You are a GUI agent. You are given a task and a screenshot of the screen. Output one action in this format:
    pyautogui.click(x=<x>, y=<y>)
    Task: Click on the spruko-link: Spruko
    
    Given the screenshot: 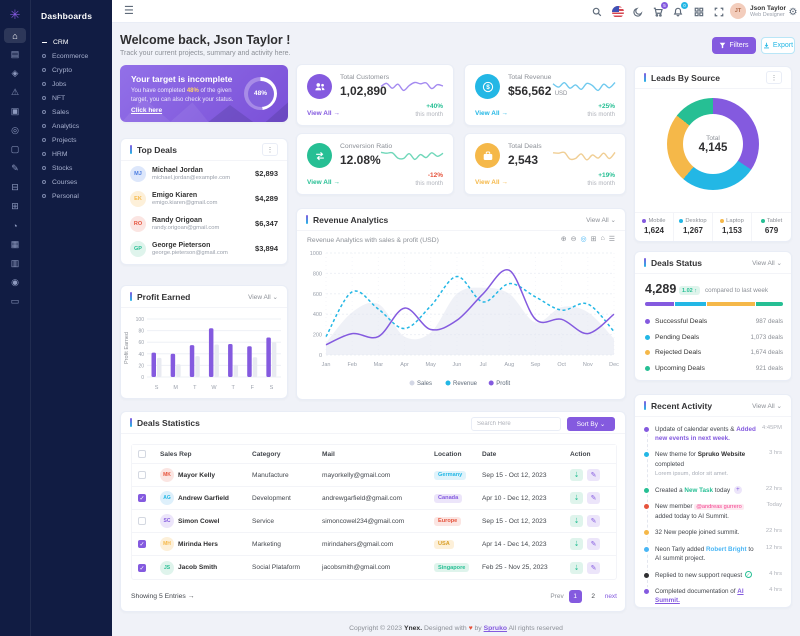 What is the action you would take?
    pyautogui.click(x=495, y=628)
    